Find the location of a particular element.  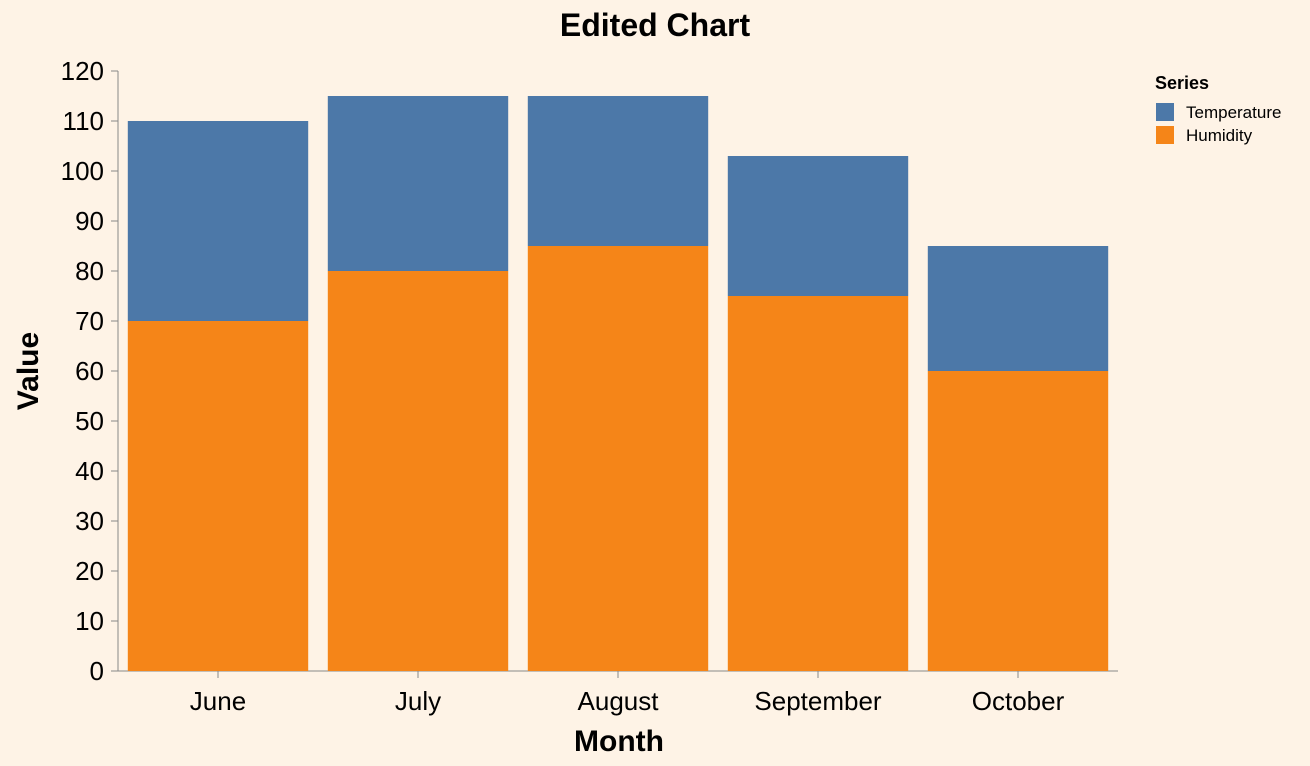

y-tick-label: 90 is located at coordinates (89, 221).